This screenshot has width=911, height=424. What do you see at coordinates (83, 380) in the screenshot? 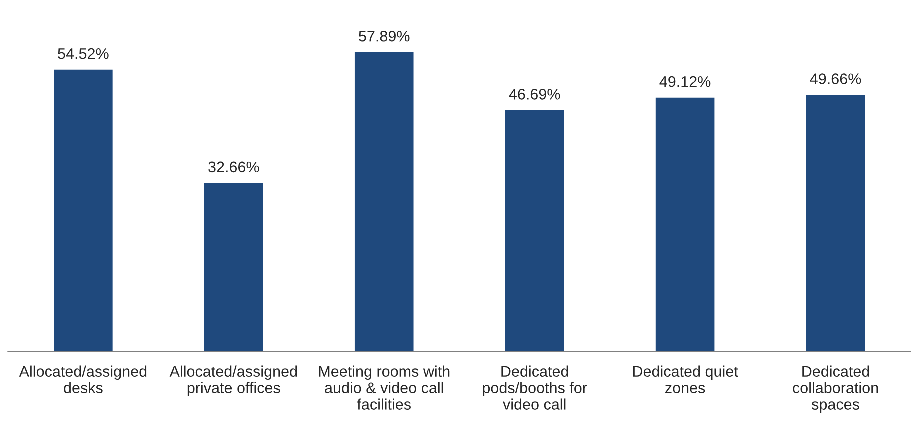
I see `x-tick-label: Allocated/assigned desks` at bounding box center [83, 380].